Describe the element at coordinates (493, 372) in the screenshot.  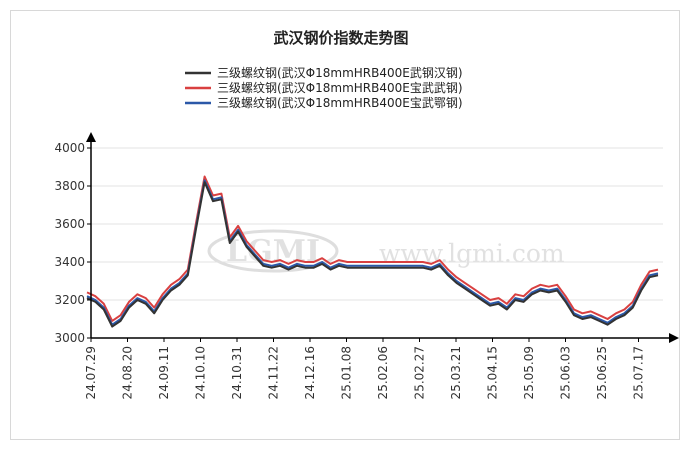
I see `x-tick-label: 25.04.15` at that location.